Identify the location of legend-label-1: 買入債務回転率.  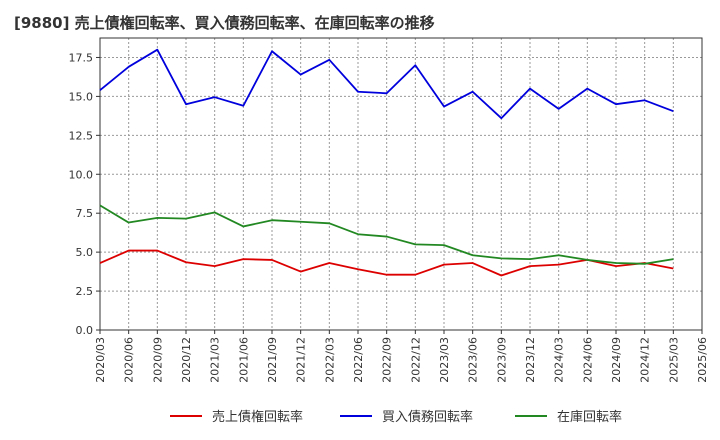
(427, 417).